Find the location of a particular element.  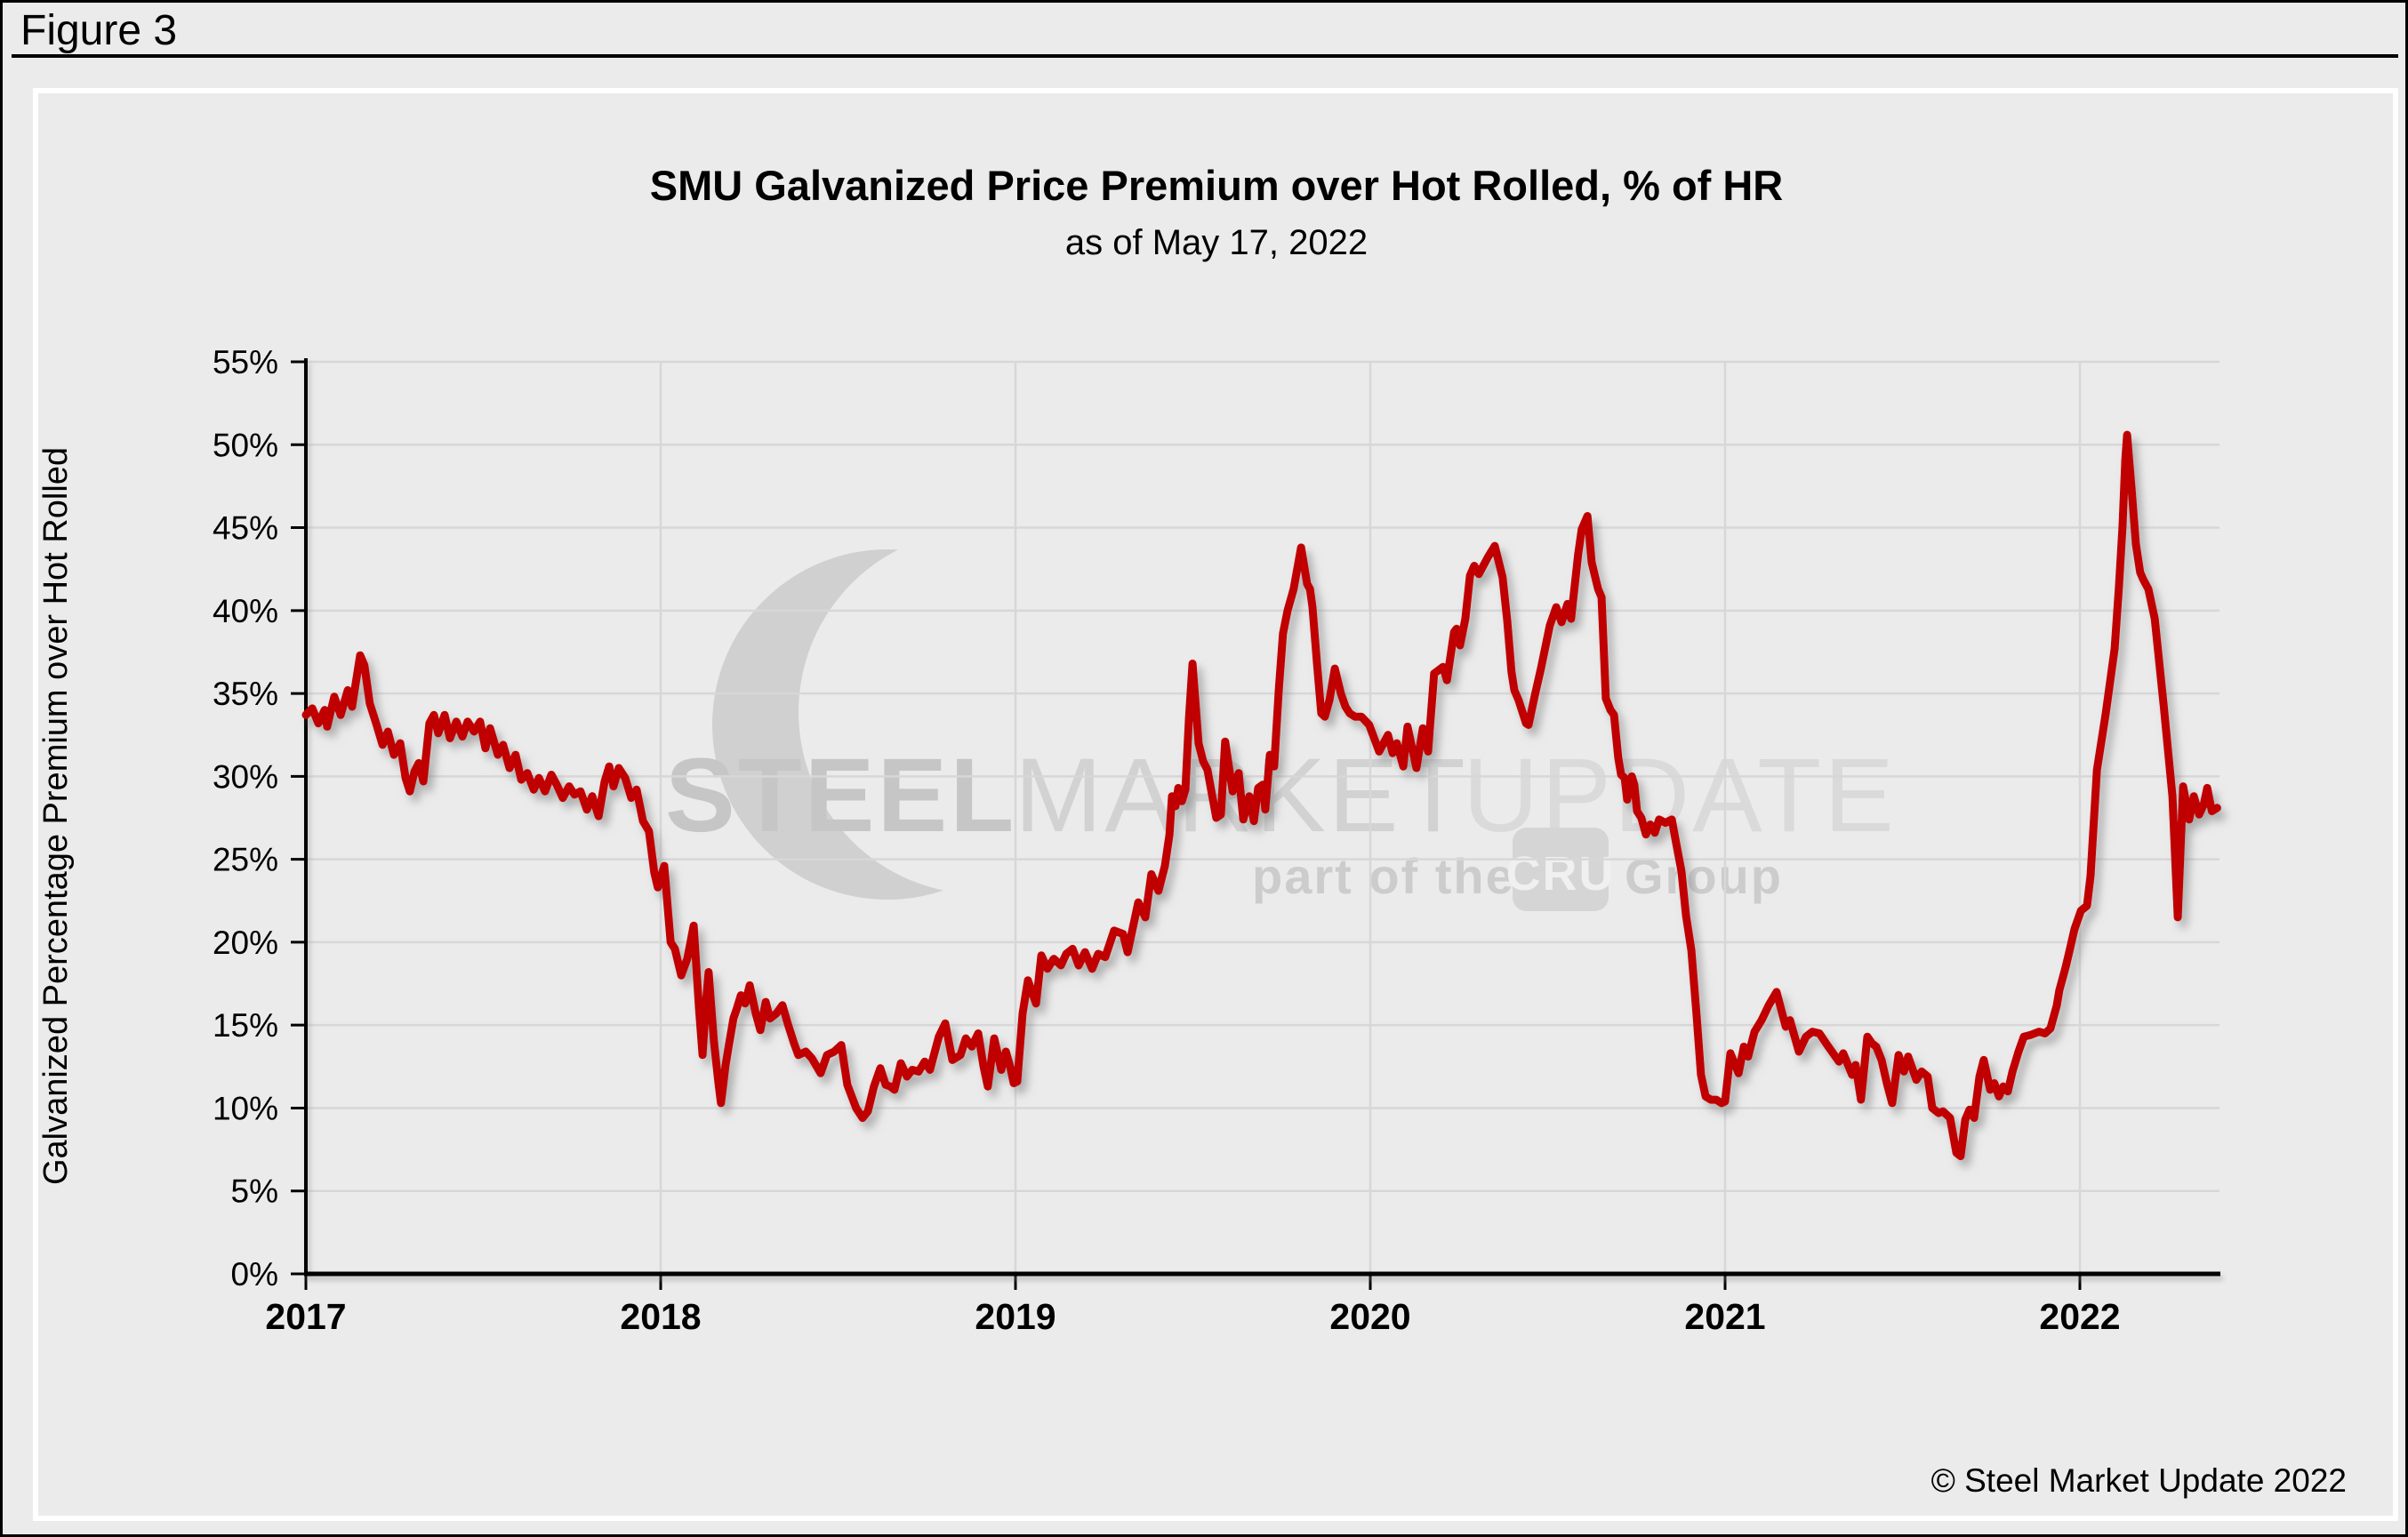

y-tick-label: 50% is located at coordinates (246, 445).